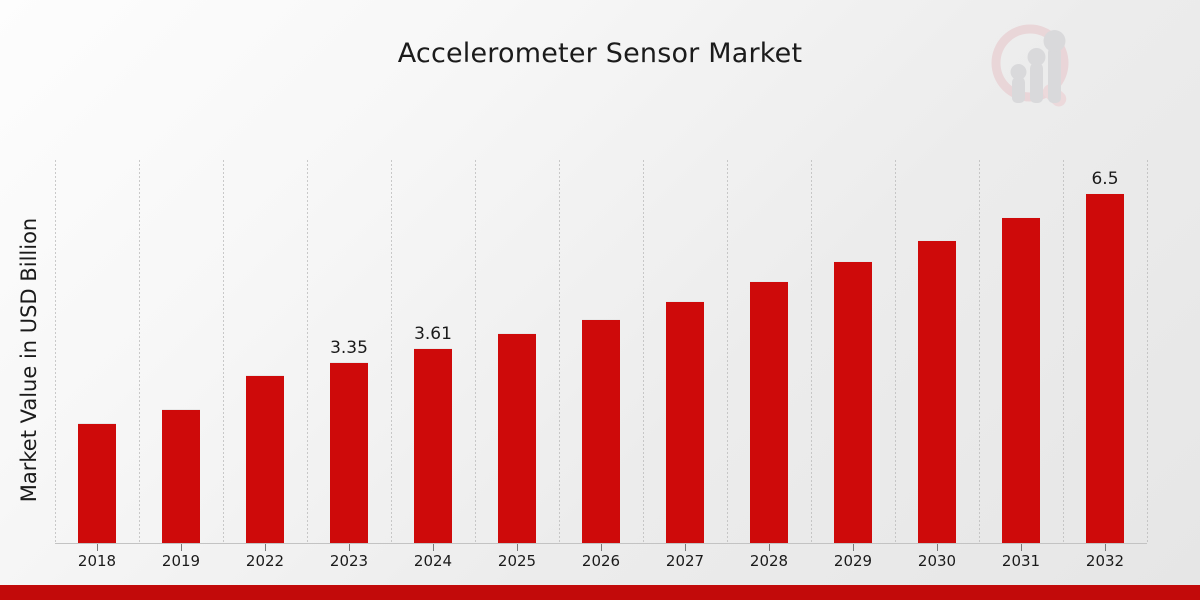  Describe the element at coordinates (433, 334) in the screenshot. I see `bar-value-label: 3.61` at that location.